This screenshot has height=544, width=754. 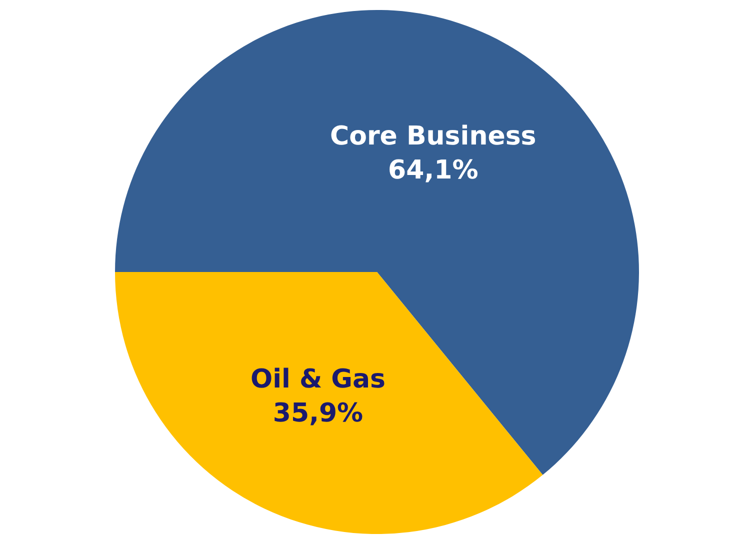 I want to click on data-label: 64,1%, so click(x=433, y=171).